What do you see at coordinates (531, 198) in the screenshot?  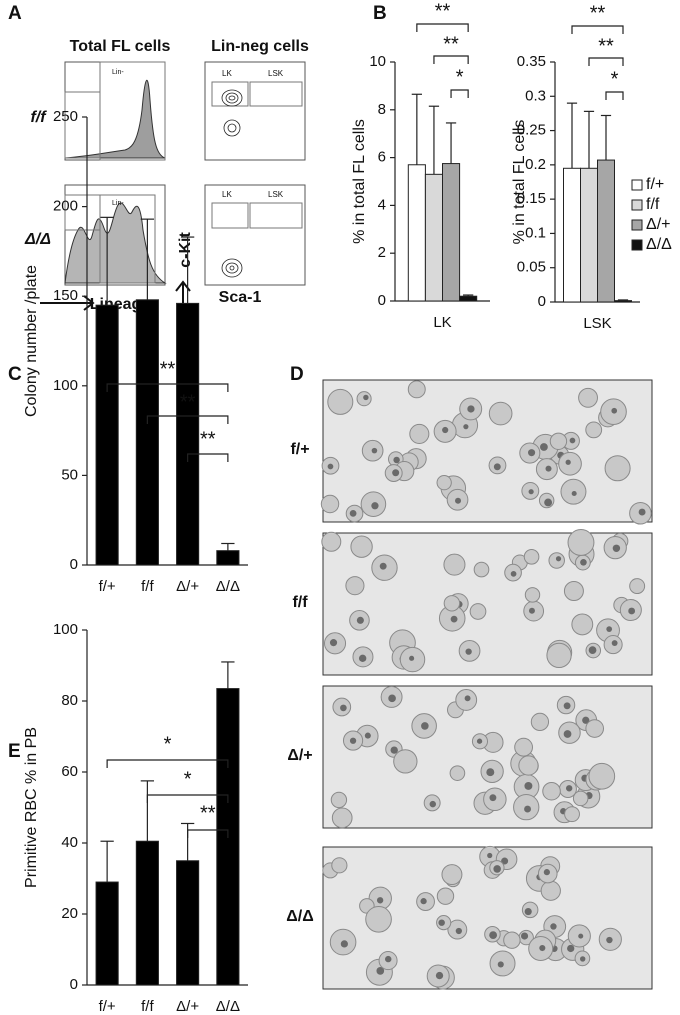 I see `y-tick-label: 0.15` at bounding box center [531, 198].